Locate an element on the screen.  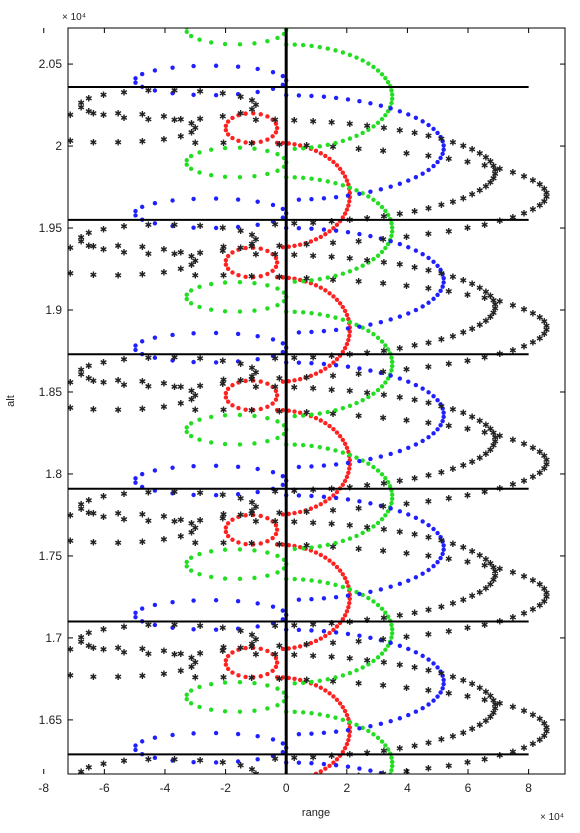
x-axis-title: range is located at coordinates (316, 813).